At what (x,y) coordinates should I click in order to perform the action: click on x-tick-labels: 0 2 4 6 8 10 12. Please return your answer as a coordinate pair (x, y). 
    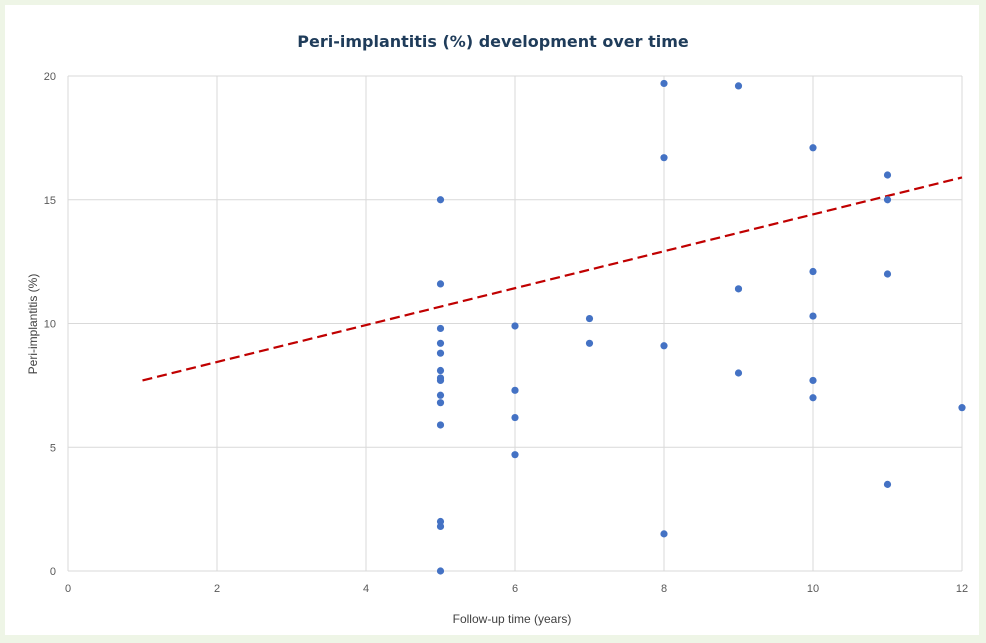
    Looking at the image, I should click on (516, 589).